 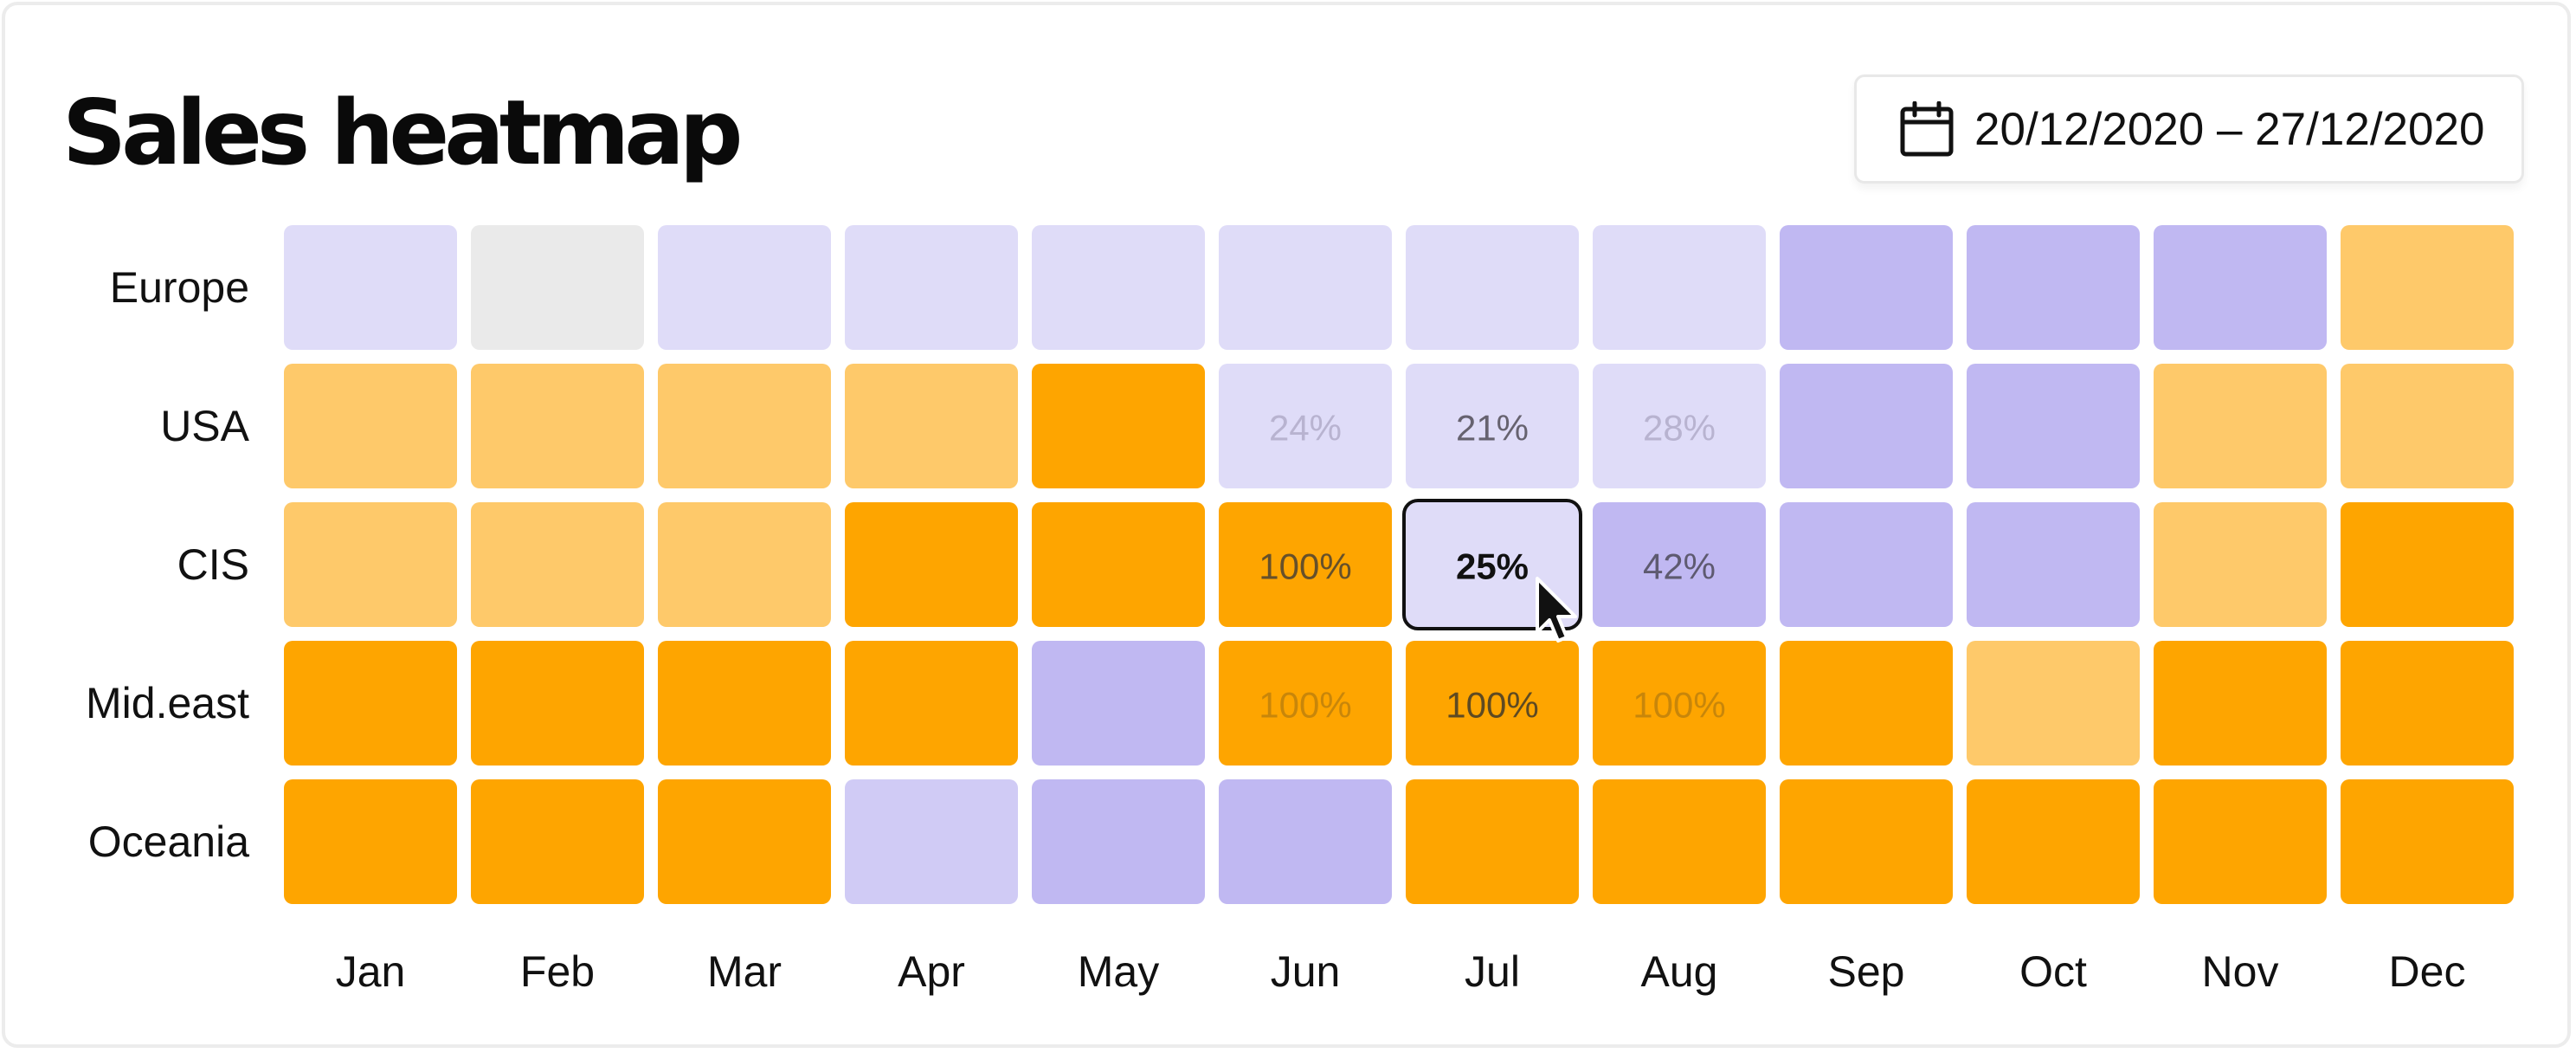 What do you see at coordinates (2053, 287) in the screenshot?
I see `heatmap-cell-europe-oct` at bounding box center [2053, 287].